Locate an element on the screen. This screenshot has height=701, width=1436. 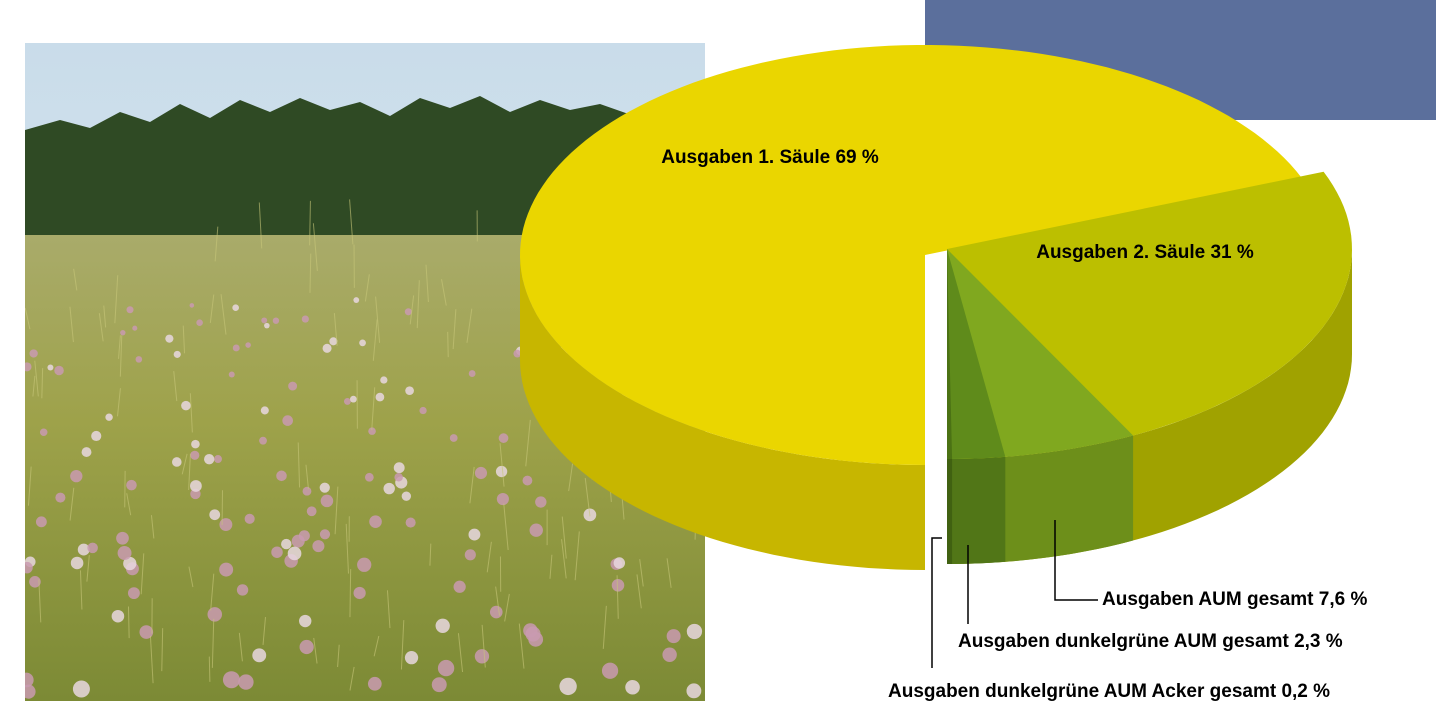
slice-label: Ausgaben 2. Säule 31 % is located at coordinates (1145, 252).